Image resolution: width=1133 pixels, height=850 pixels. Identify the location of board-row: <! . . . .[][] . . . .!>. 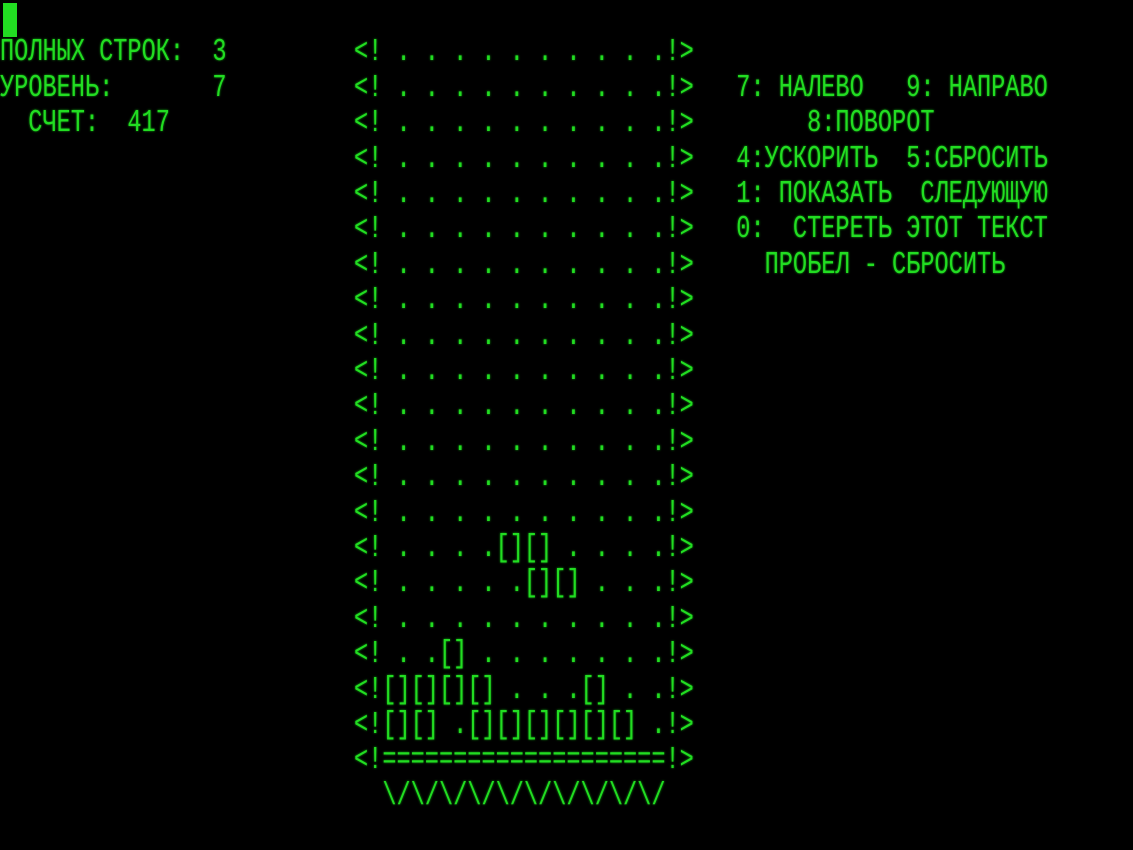
(524, 548).